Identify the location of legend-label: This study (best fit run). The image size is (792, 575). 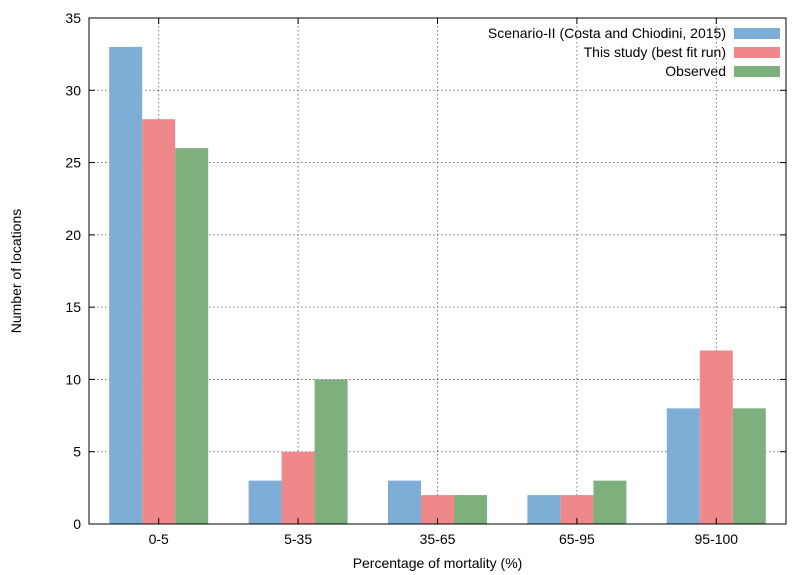
(655, 52).